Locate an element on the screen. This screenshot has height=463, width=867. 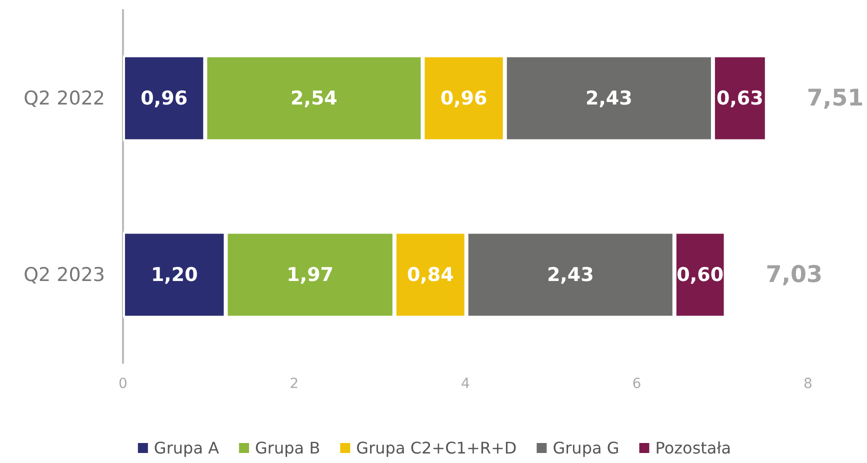
data-label: 0,63 is located at coordinates (740, 98).